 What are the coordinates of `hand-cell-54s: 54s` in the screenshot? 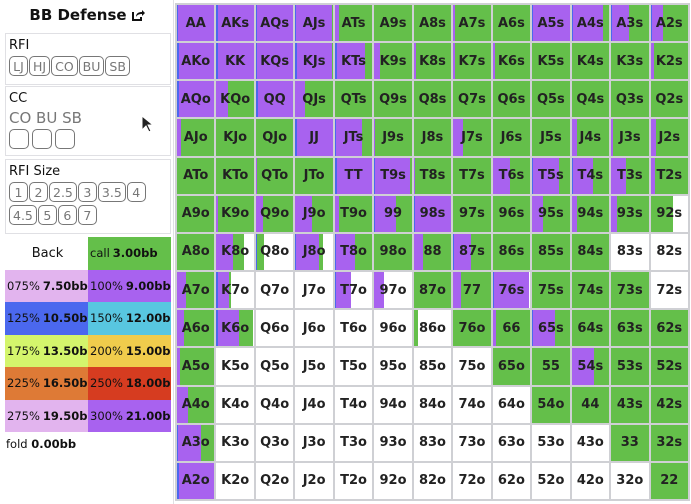 It's located at (590, 366).